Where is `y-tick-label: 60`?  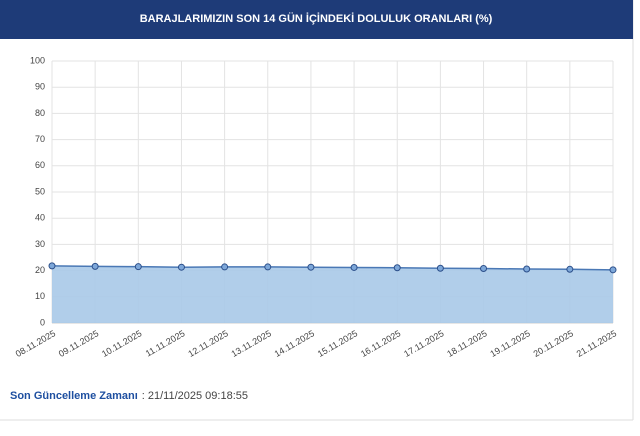
y-tick-label: 60 is located at coordinates (40, 165).